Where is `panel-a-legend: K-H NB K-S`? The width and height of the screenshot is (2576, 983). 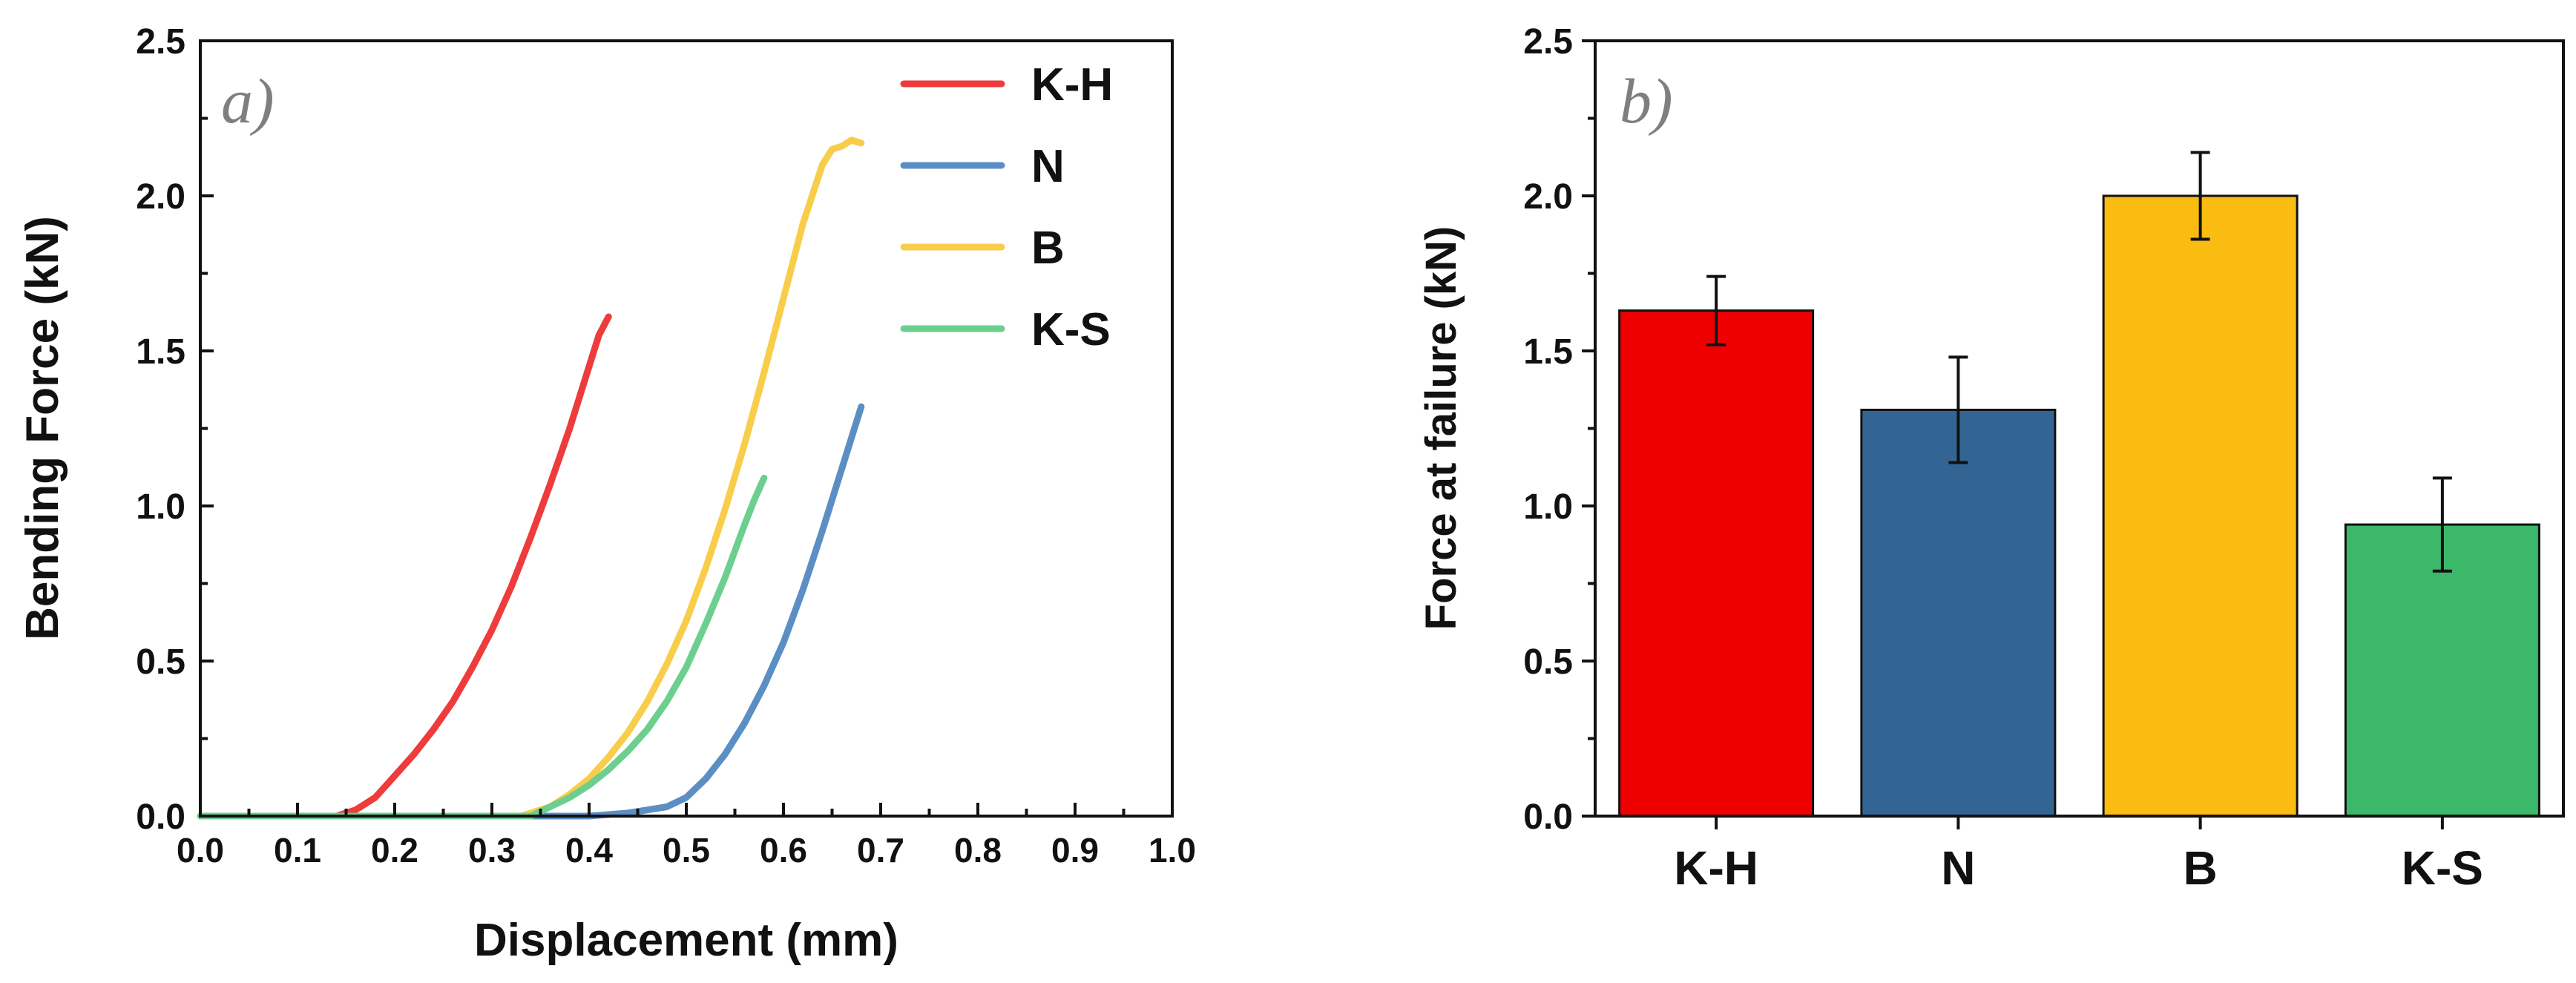
panel-a-legend: K-H NB K-S is located at coordinates (1006, 207).